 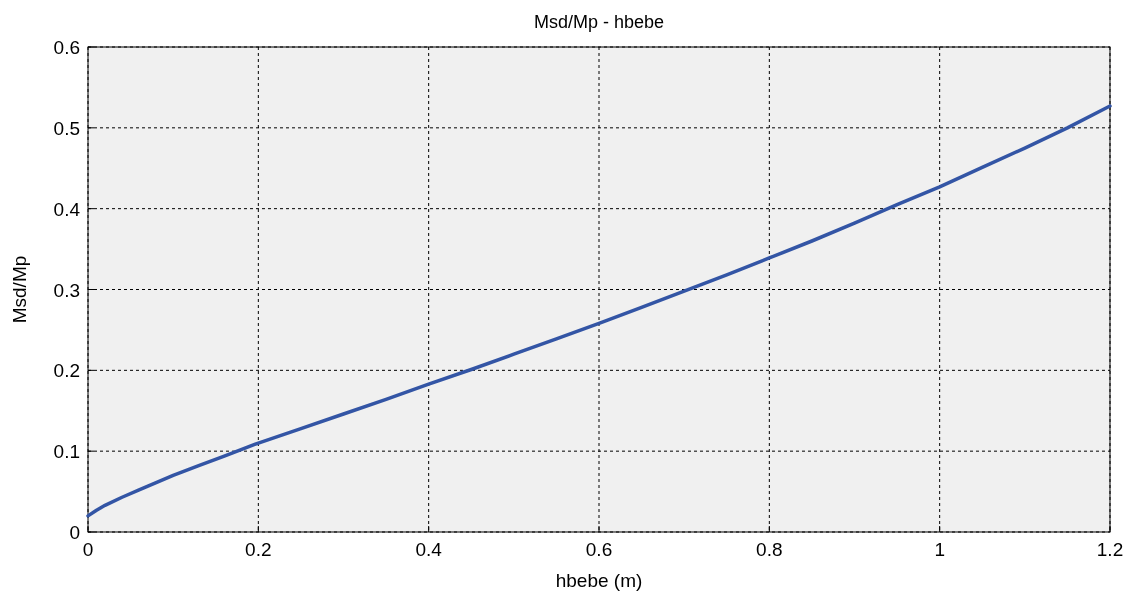 What do you see at coordinates (66, 371) in the screenshot?
I see `y-tick-label: 0.2` at bounding box center [66, 371].